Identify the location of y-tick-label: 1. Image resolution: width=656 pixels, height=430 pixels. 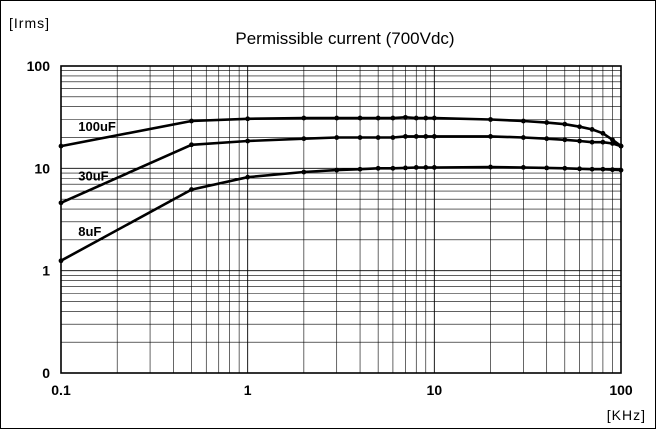
(46, 271).